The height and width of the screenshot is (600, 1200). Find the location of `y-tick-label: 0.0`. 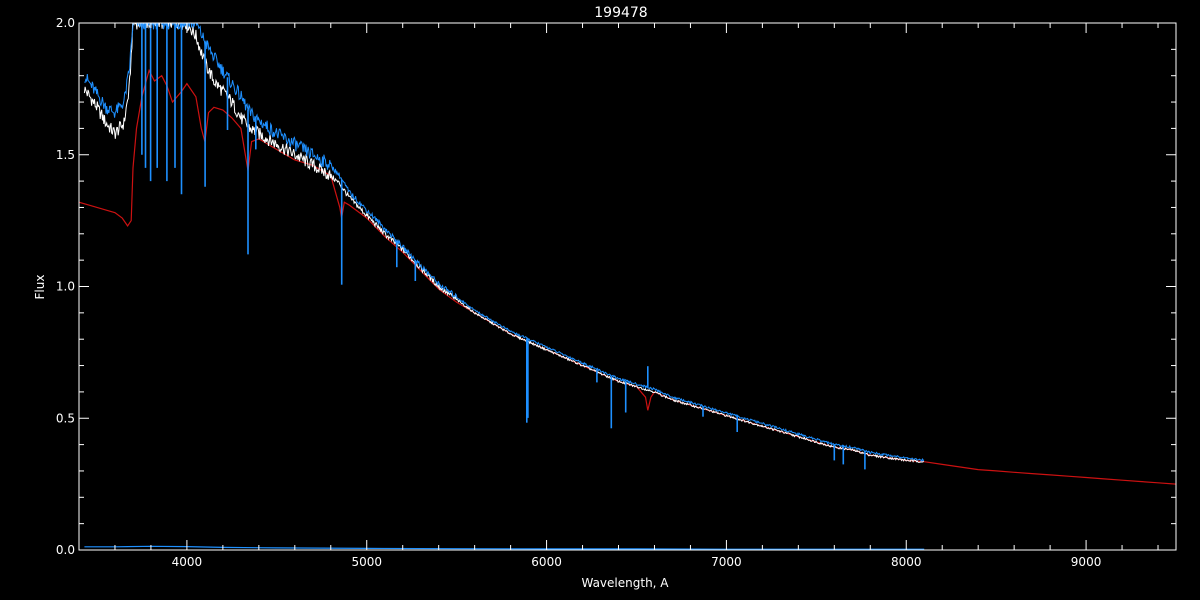

y-tick-label: 0.0 is located at coordinates (65, 550).